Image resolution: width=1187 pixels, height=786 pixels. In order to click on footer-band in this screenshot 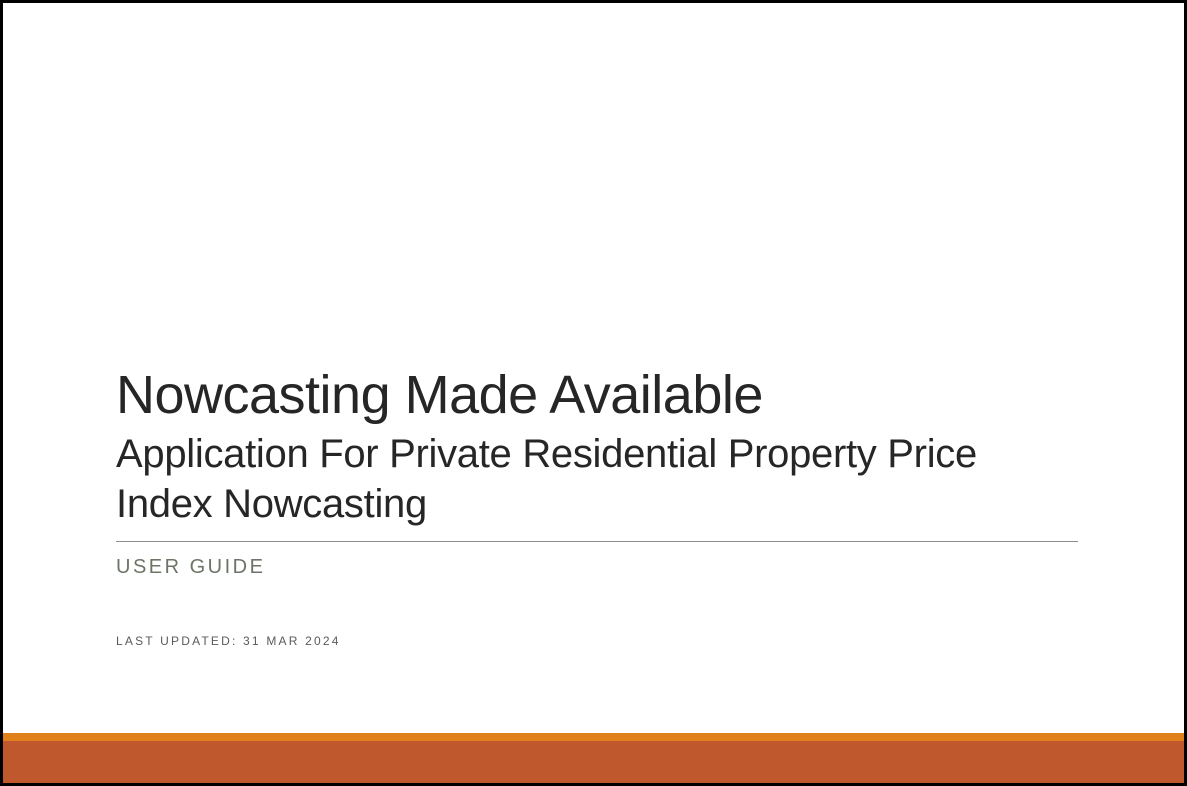, I will do `click(593, 763)`.